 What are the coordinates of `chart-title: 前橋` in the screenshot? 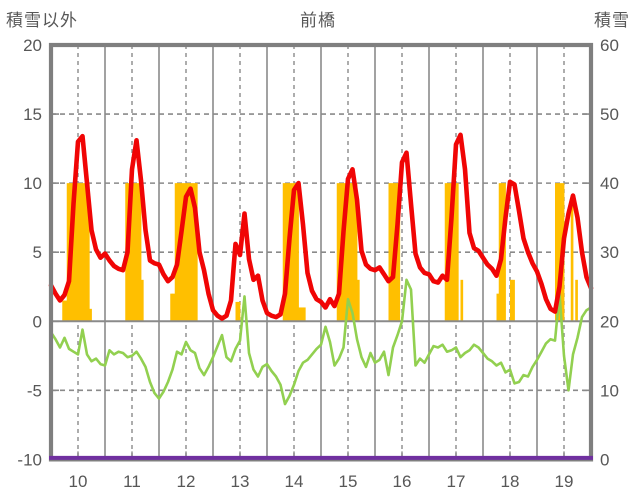 It's located at (318, 20).